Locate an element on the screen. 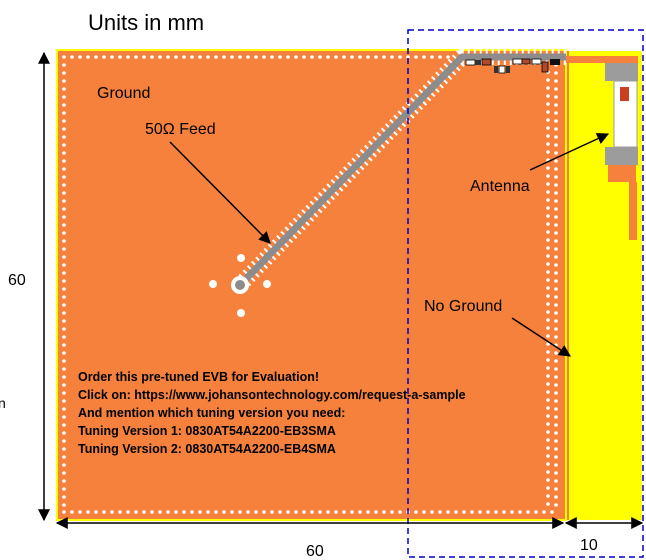 Image resolution: width=646 pixels, height=560 pixels. stray-char: n is located at coordinates (3, 403).